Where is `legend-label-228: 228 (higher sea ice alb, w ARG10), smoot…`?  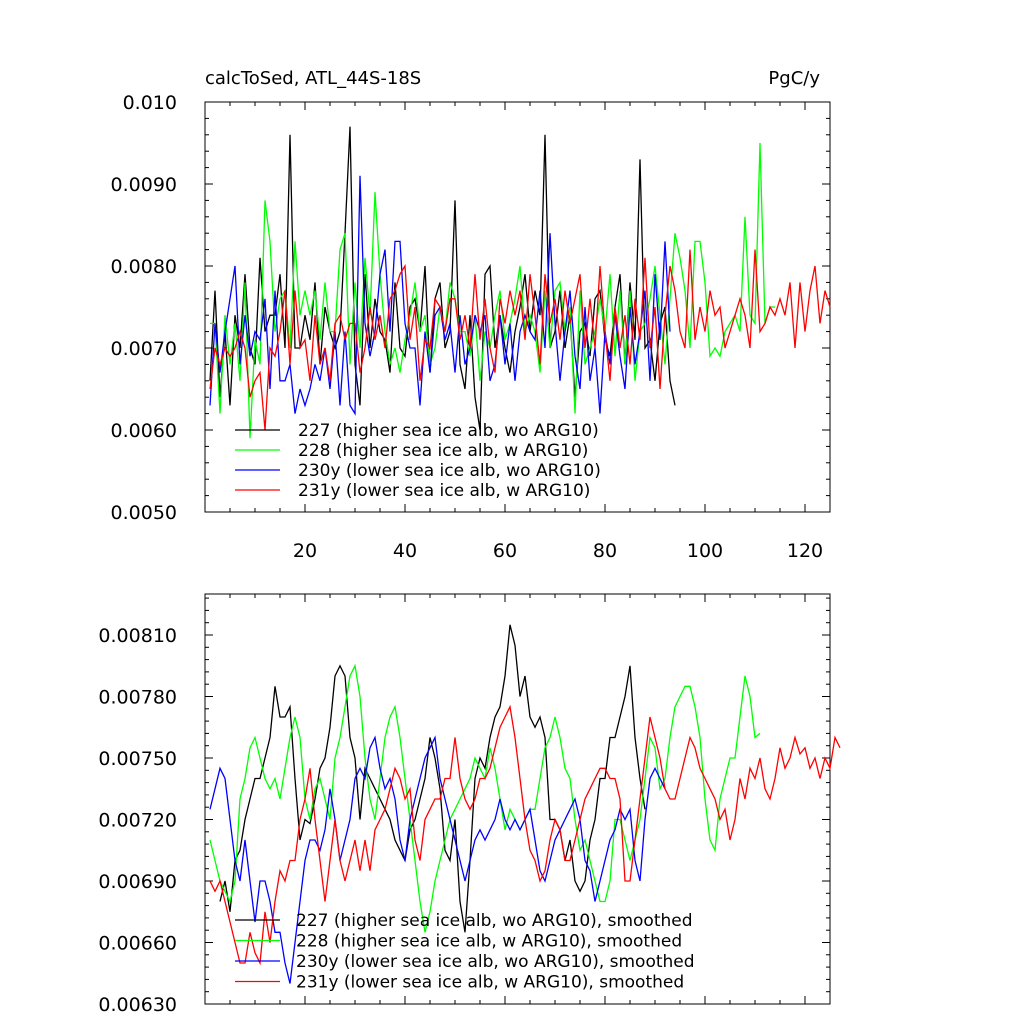 legend-label-228: 228 (higher sea ice alb, w ARG10), smoot… is located at coordinates (489, 942).